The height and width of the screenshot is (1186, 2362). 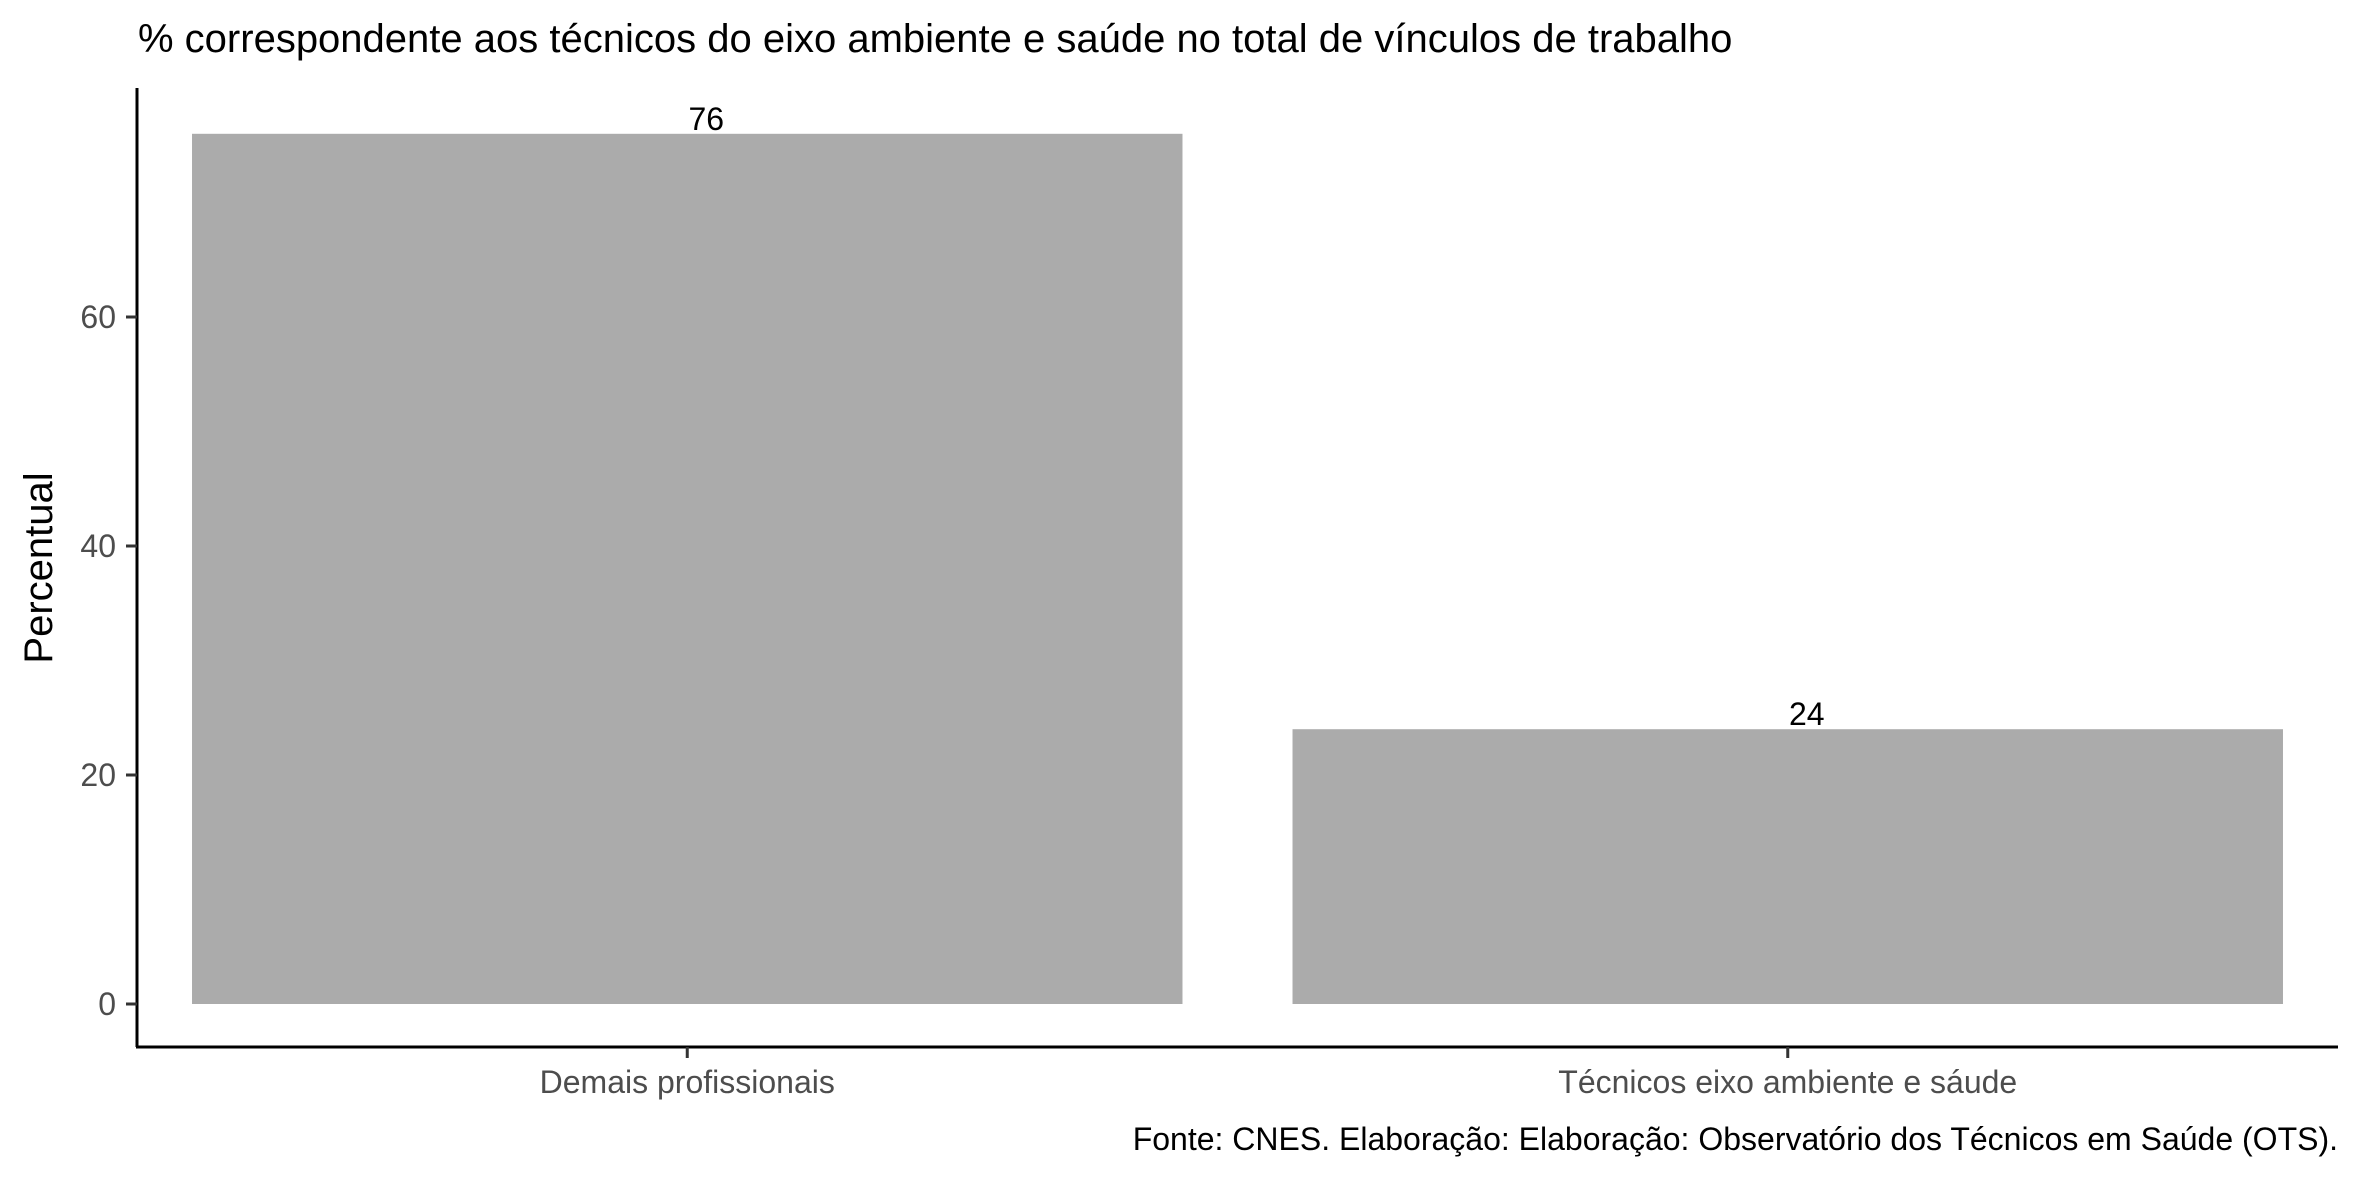 What do you see at coordinates (108, 660) in the screenshot?
I see `y-axis-ticks: 0 20 40 60` at bounding box center [108, 660].